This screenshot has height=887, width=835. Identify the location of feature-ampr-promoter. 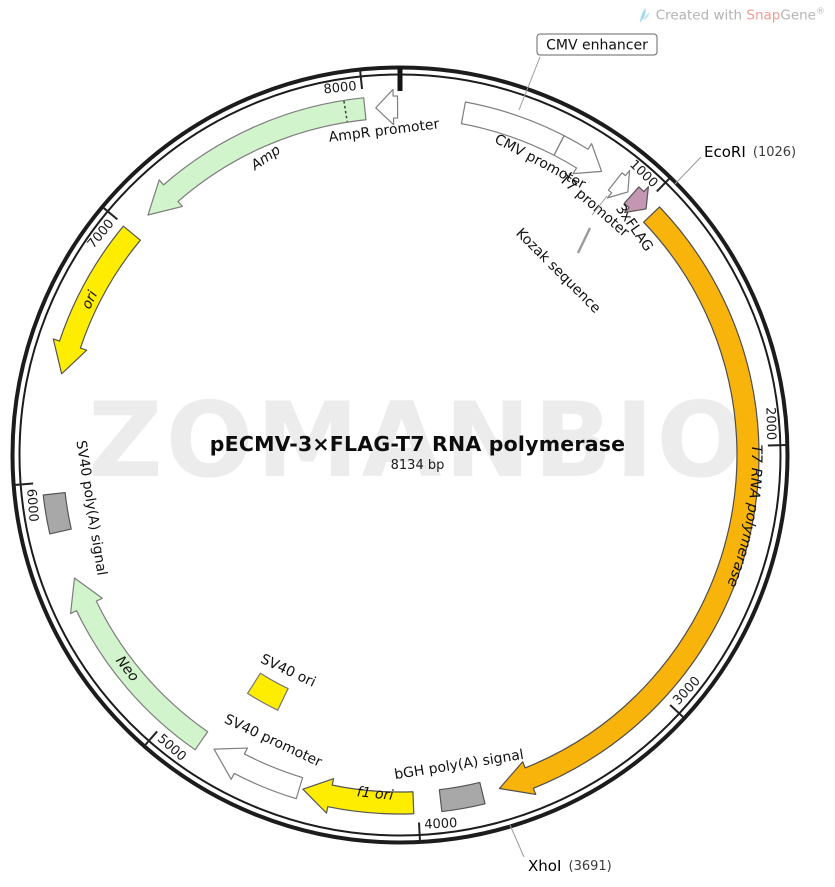
(387, 107).